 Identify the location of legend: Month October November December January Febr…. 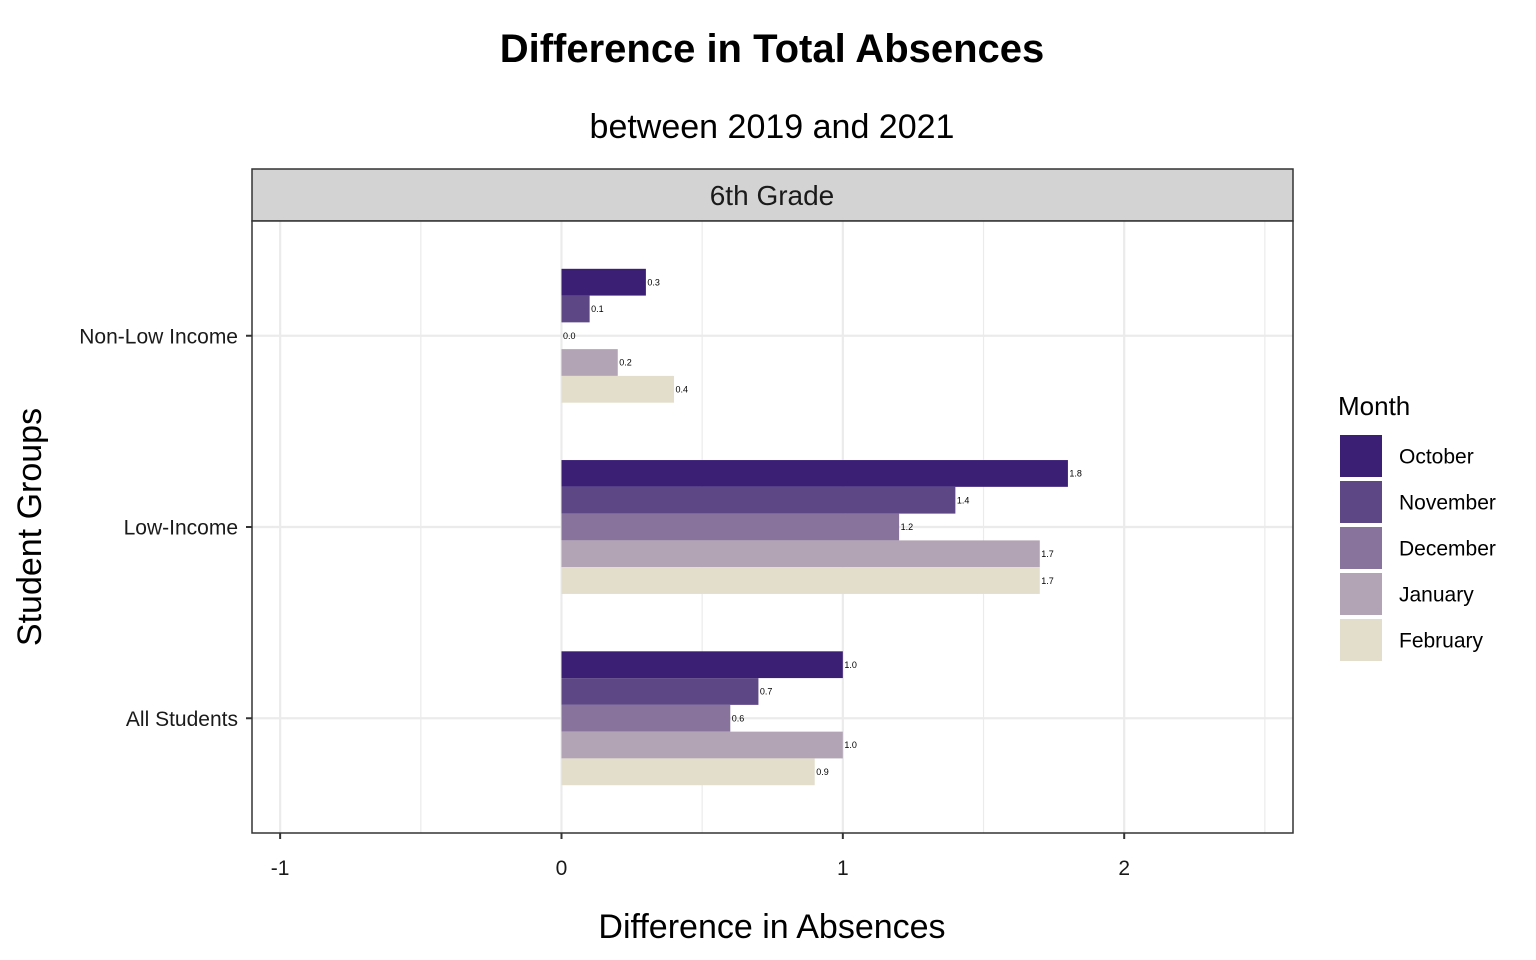
(1417, 526).